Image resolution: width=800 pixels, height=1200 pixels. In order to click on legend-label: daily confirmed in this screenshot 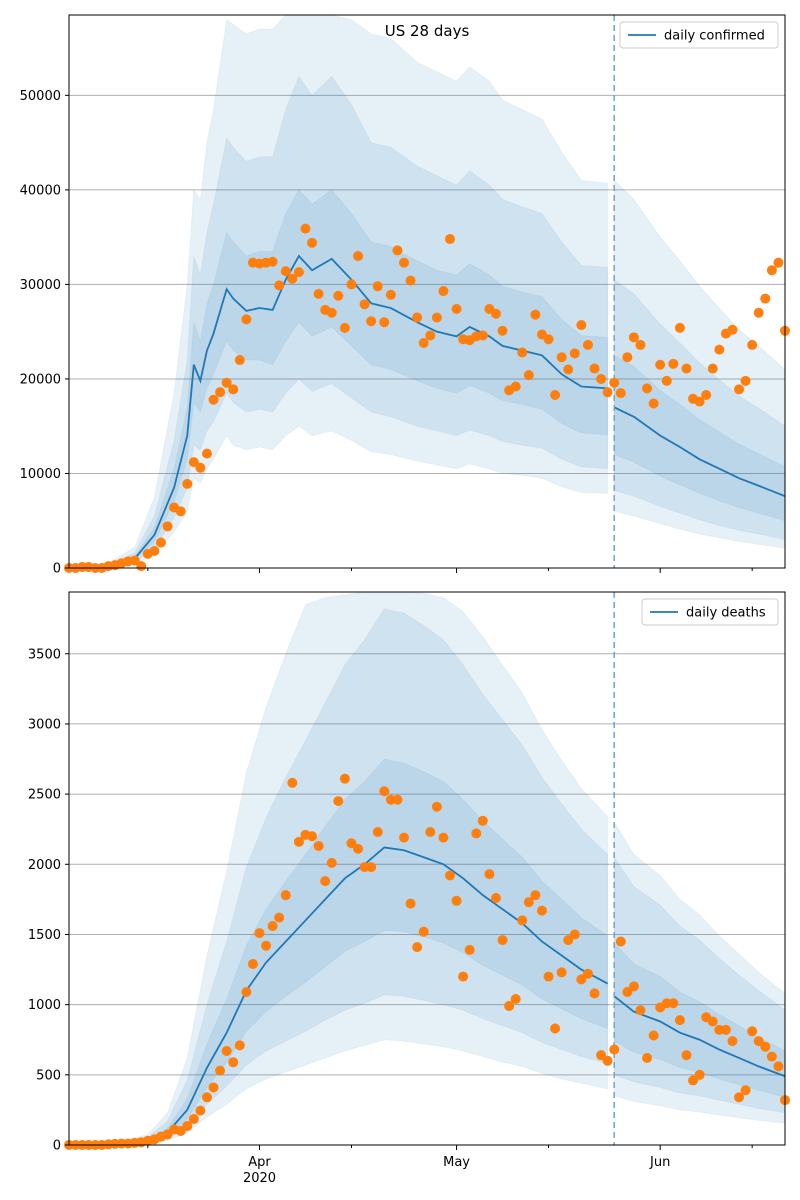, I will do `click(714, 36)`.